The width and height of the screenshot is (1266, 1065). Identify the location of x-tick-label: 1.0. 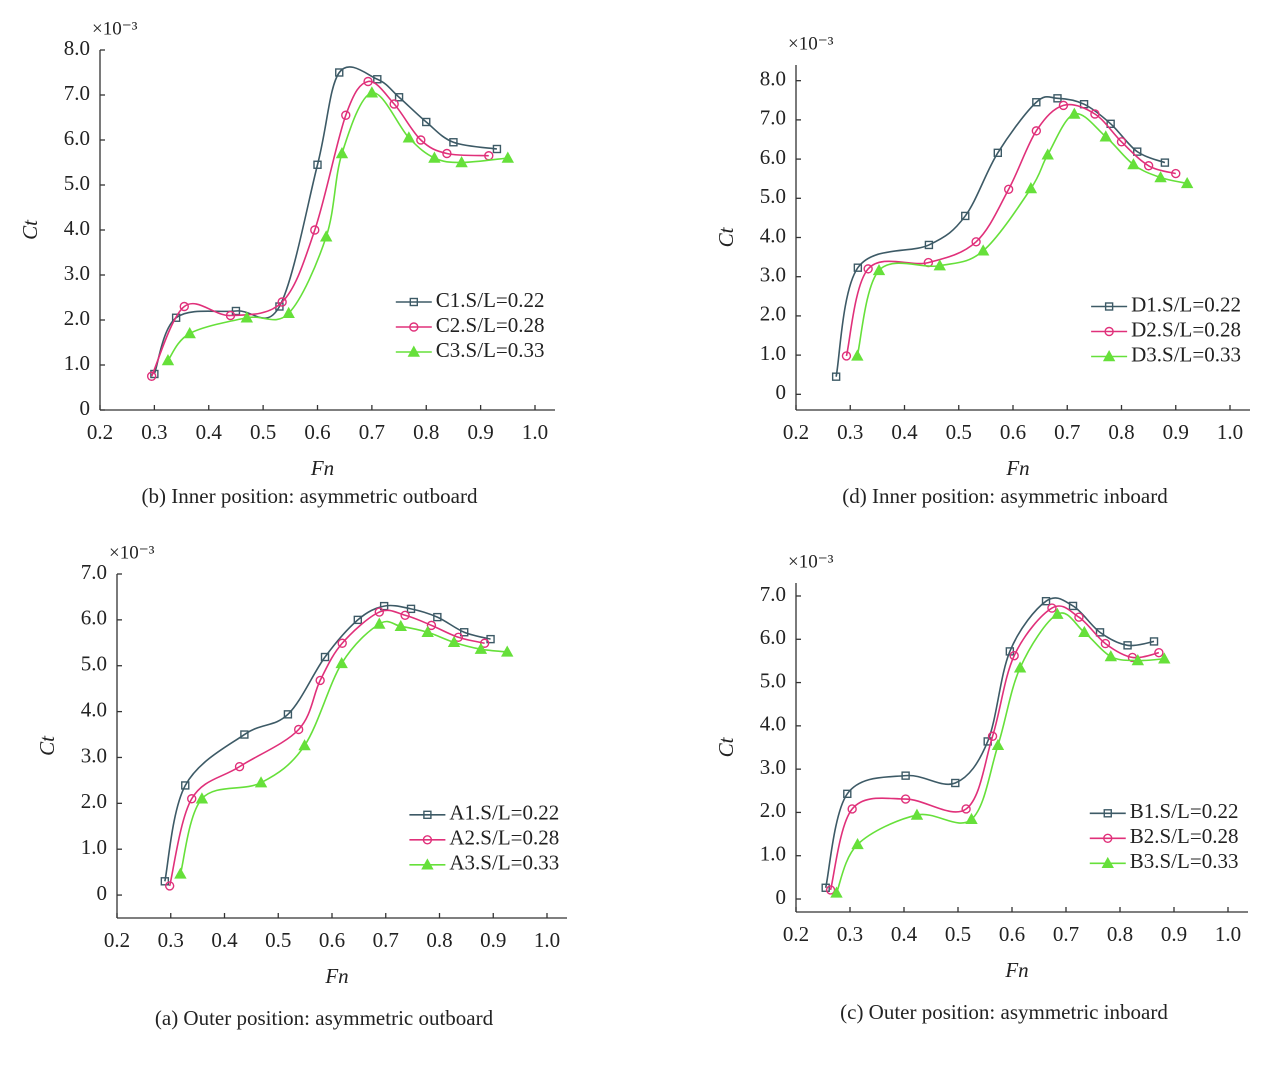
(535, 432).